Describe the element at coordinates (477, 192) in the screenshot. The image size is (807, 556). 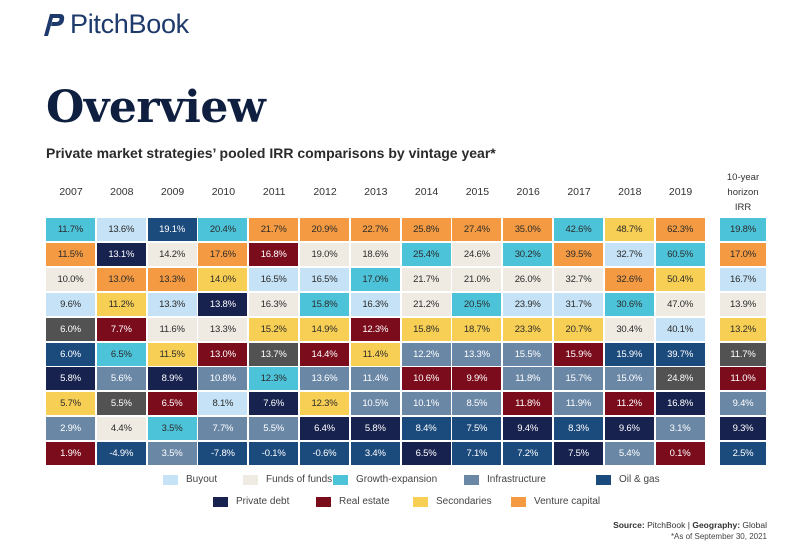
I see `vintage-year-label: 2015` at that location.